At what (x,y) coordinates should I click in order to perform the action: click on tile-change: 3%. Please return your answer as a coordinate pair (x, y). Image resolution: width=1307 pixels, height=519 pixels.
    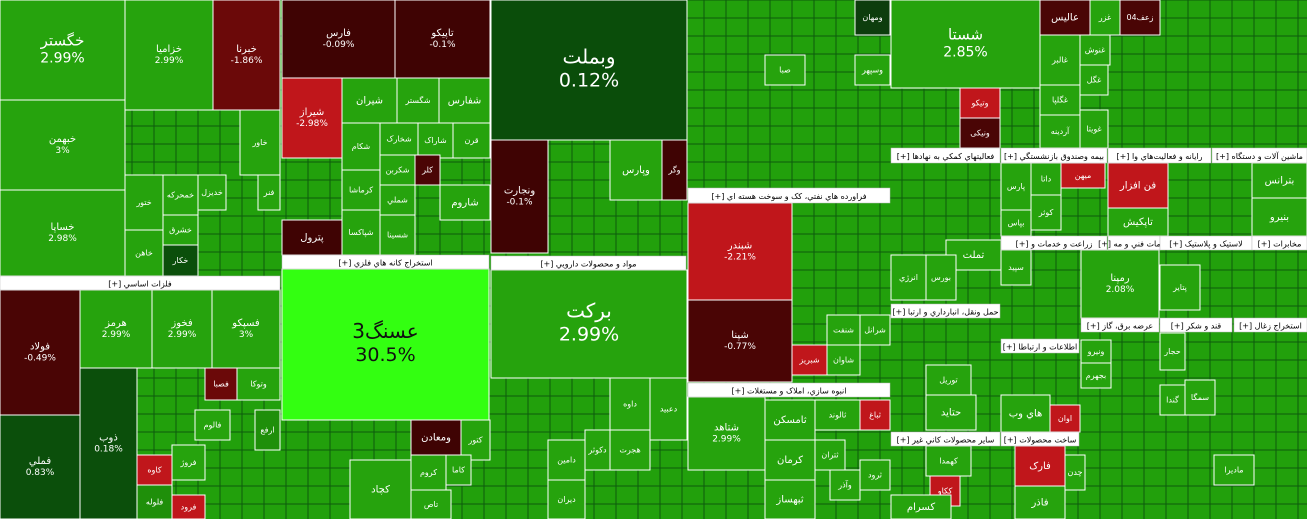
    Looking at the image, I should click on (246, 335).